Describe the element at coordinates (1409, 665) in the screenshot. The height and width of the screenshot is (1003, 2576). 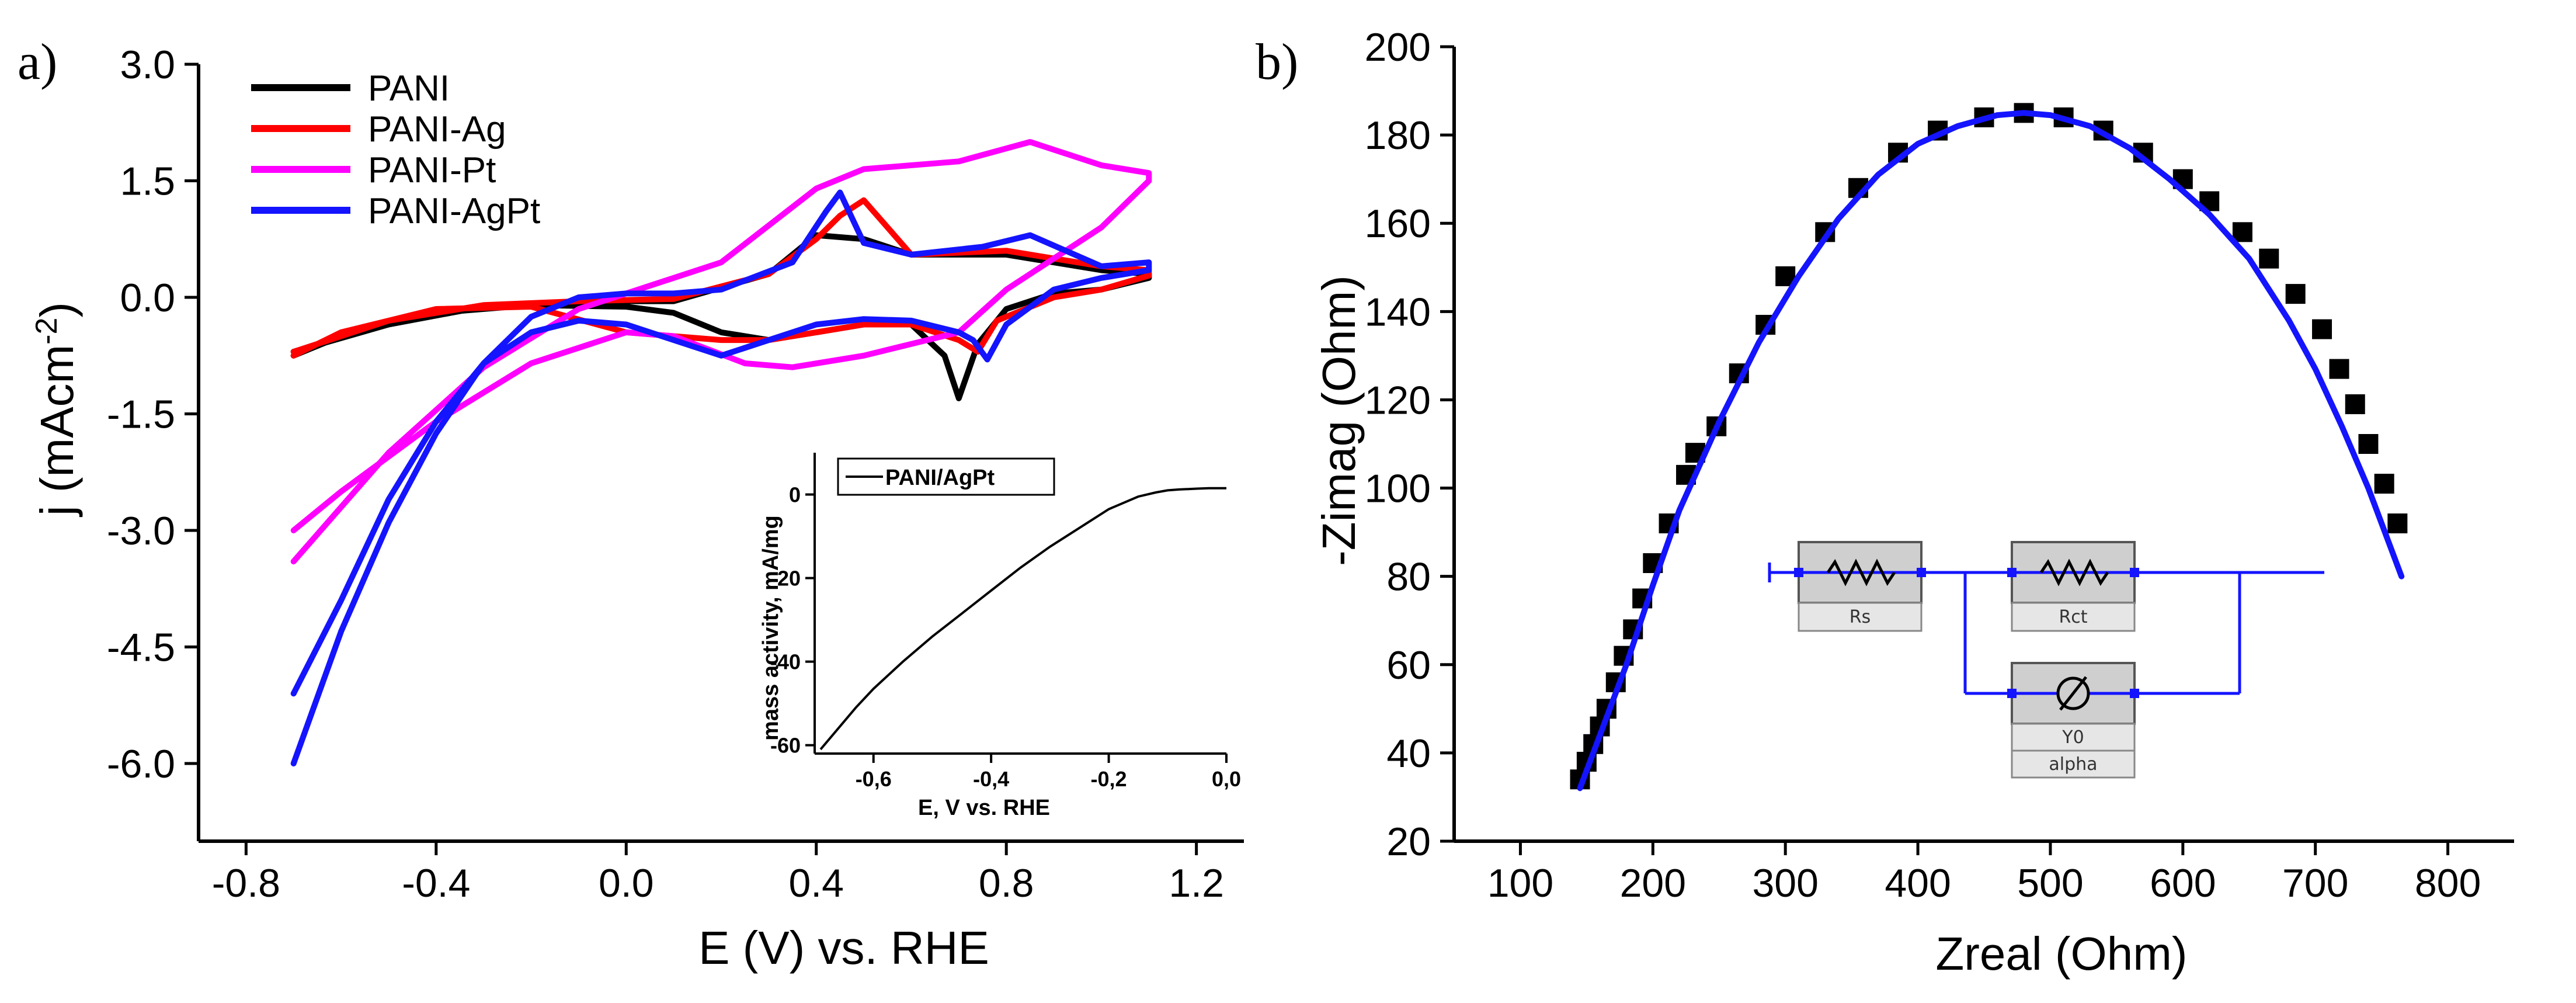
I see `panel-b-y-tick-label: 60` at that location.